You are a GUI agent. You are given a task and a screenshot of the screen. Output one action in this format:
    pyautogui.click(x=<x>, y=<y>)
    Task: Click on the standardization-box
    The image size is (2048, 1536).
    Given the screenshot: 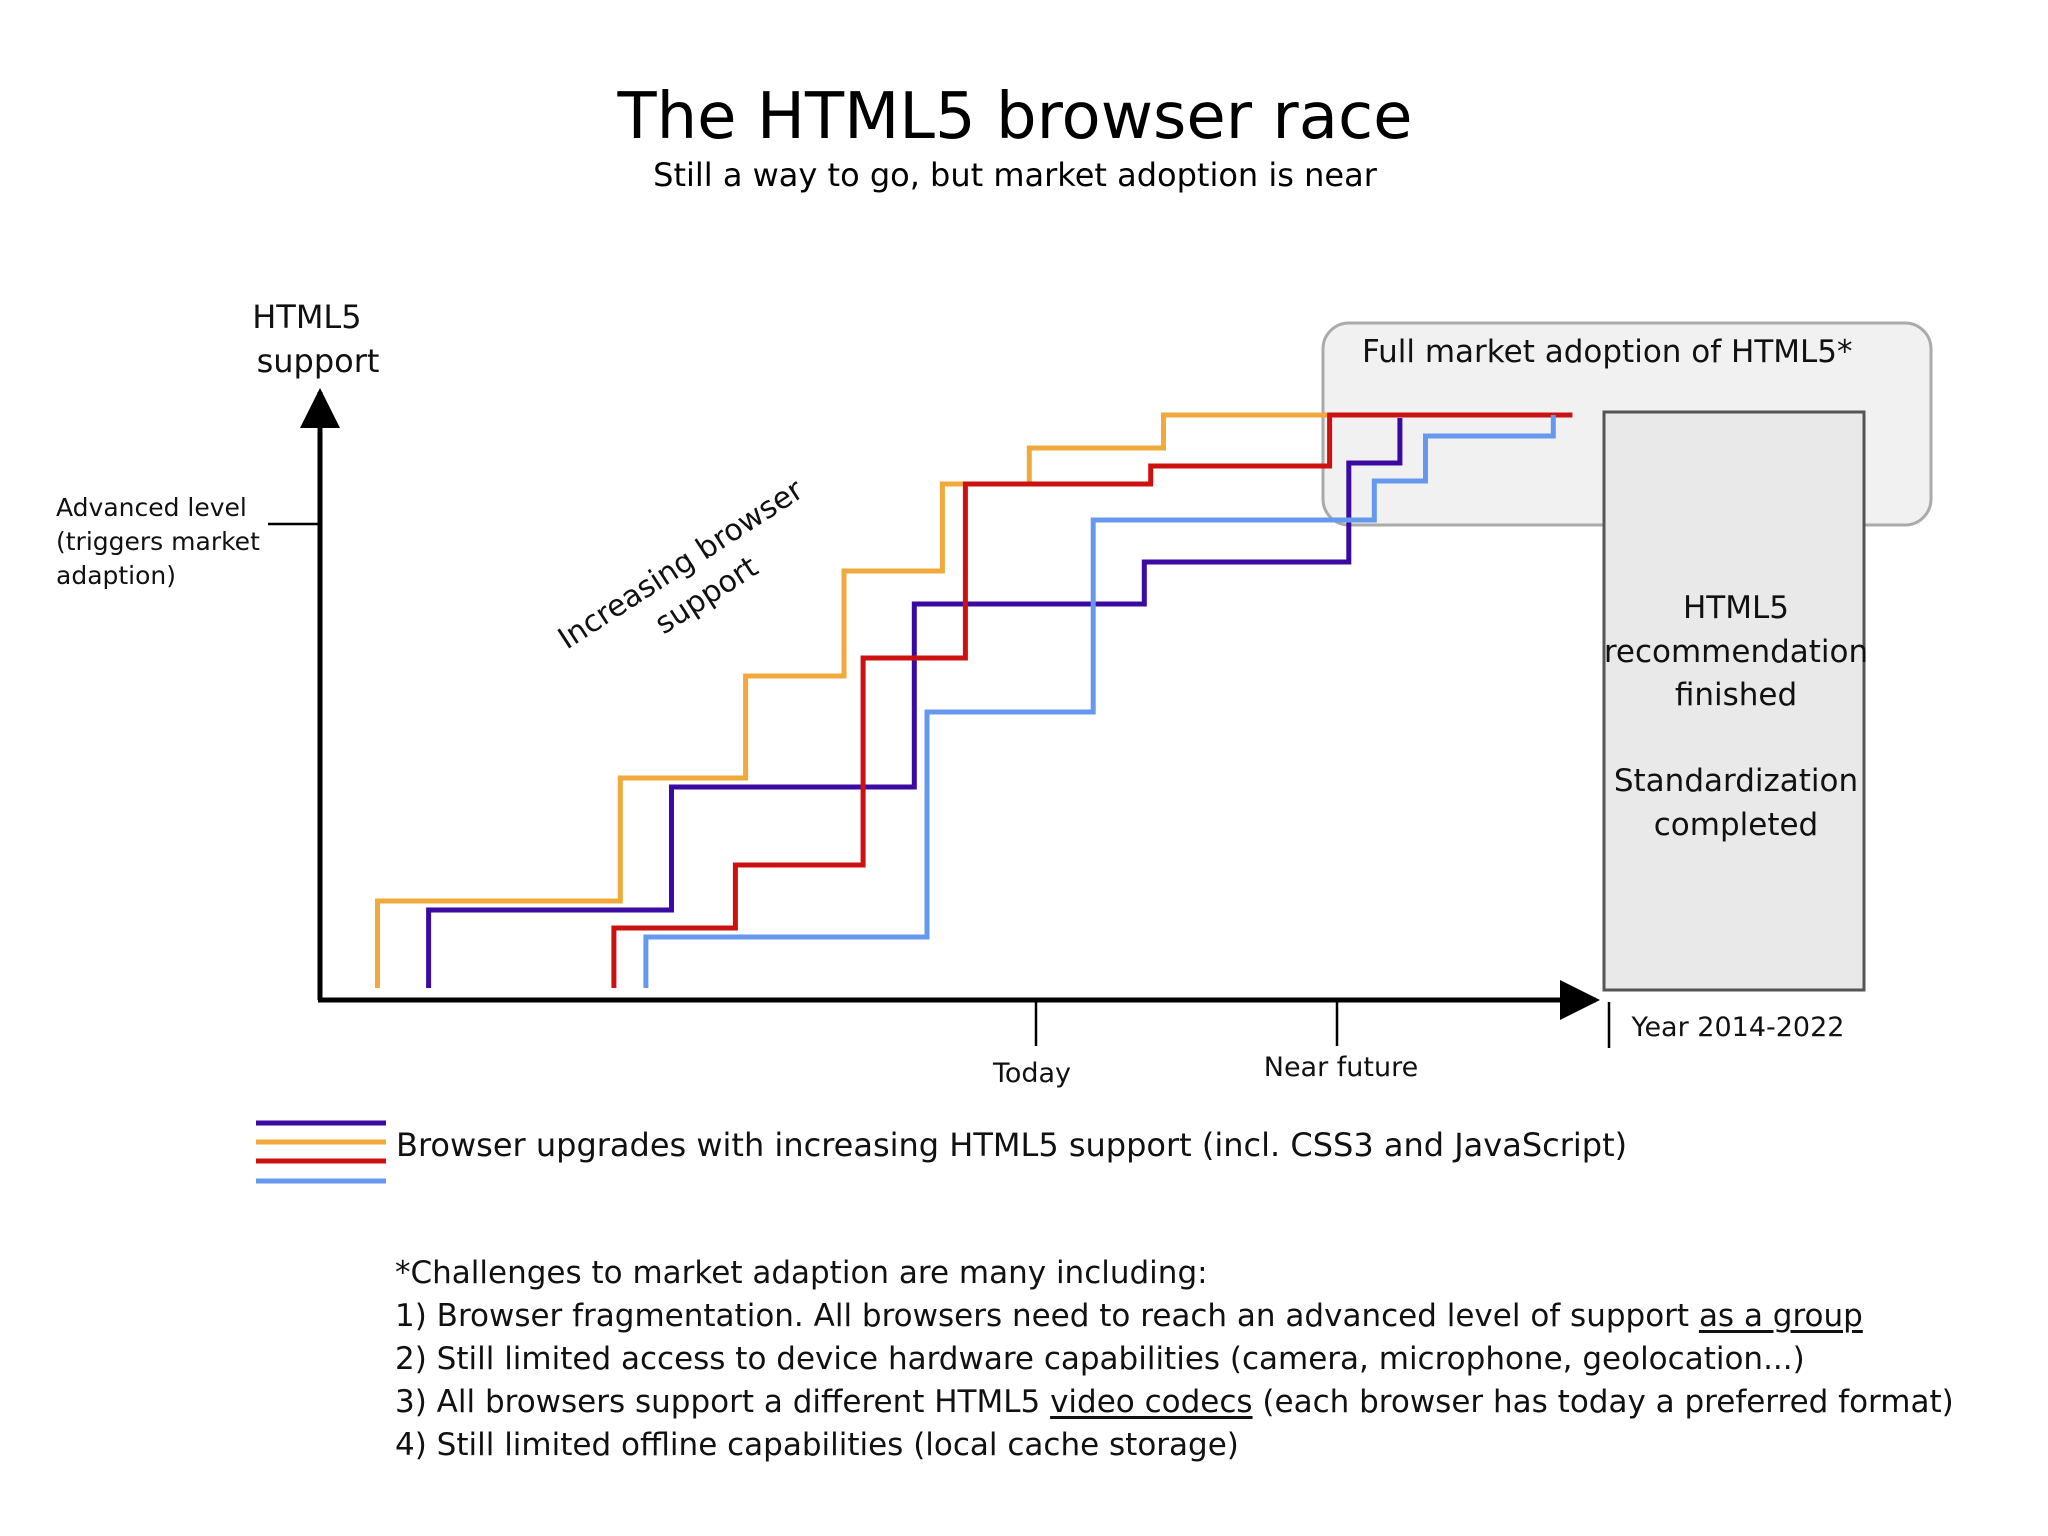 What is the action you would take?
    pyautogui.click(x=1734, y=701)
    